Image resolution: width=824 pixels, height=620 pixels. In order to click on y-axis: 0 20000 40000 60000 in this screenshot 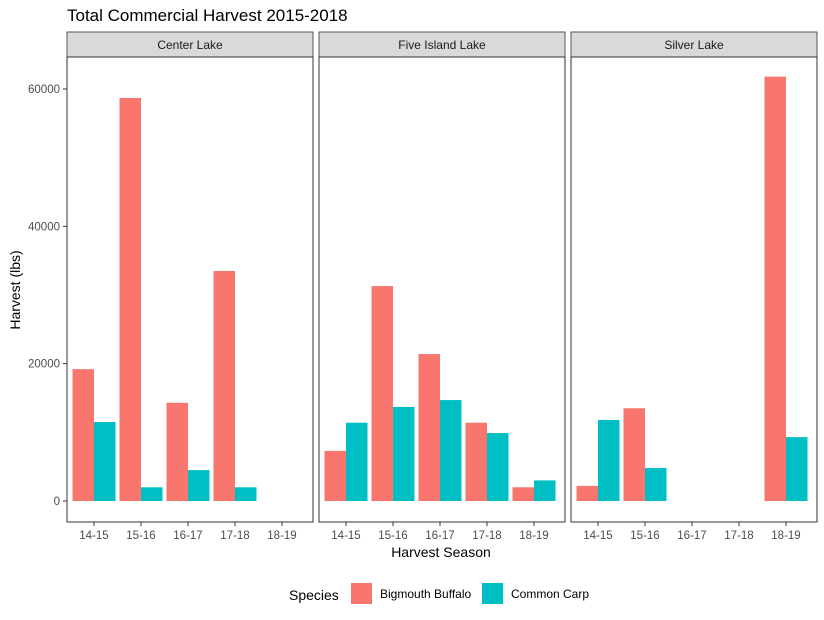, I will do `click(47, 296)`.